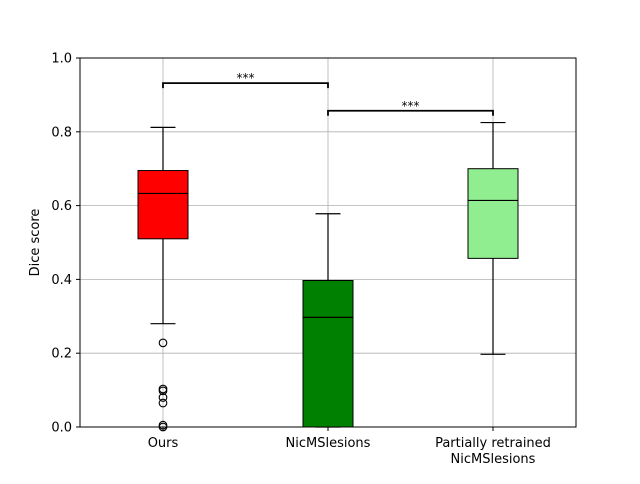 This screenshot has height=484, width=640. Describe the element at coordinates (61, 280) in the screenshot. I see `y-tick-label: 0.4` at that location.